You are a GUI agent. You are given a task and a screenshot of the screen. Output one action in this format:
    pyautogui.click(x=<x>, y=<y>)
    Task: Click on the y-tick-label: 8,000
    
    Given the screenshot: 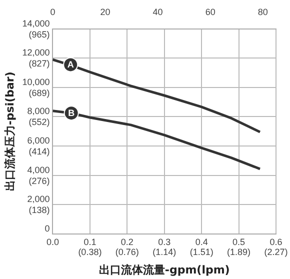 What is the action you would take?
    pyautogui.click(x=38, y=111)
    